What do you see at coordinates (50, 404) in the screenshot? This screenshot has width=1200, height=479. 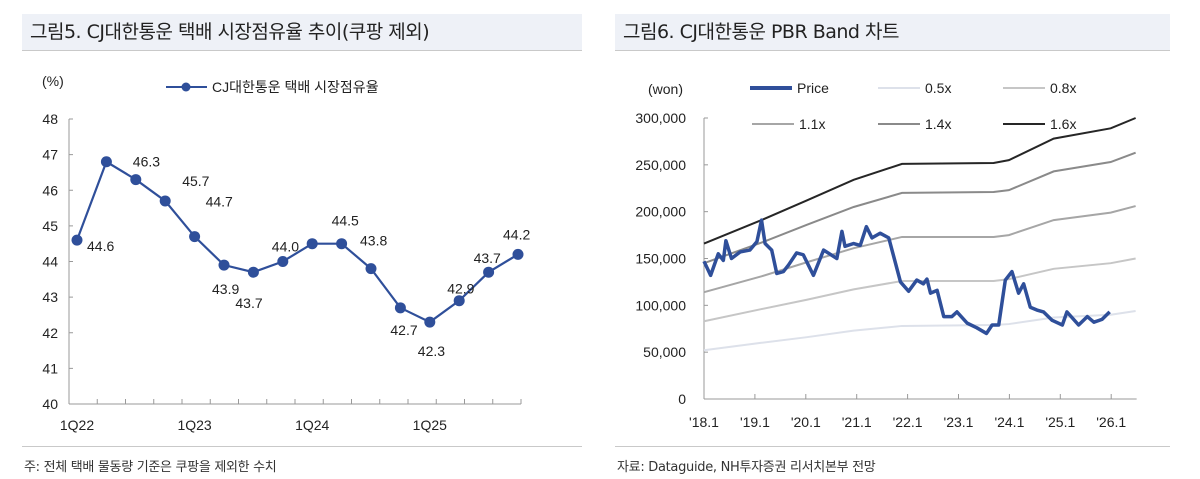 I see `y-tick-label: 40` at bounding box center [50, 404].